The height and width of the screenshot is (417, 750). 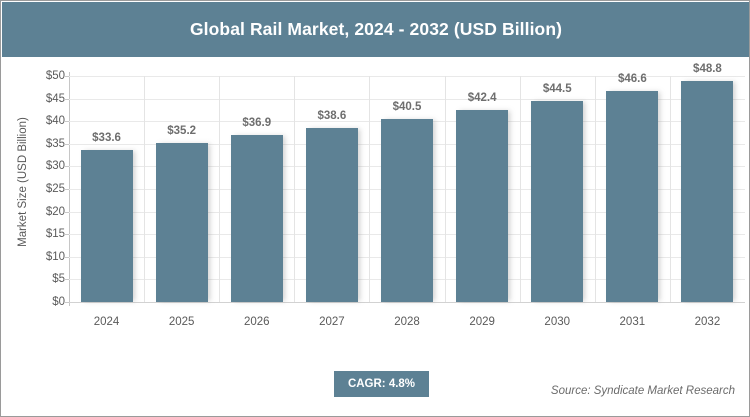 What do you see at coordinates (557, 88) in the screenshot?
I see `bar-value-label: $44.5` at bounding box center [557, 88].